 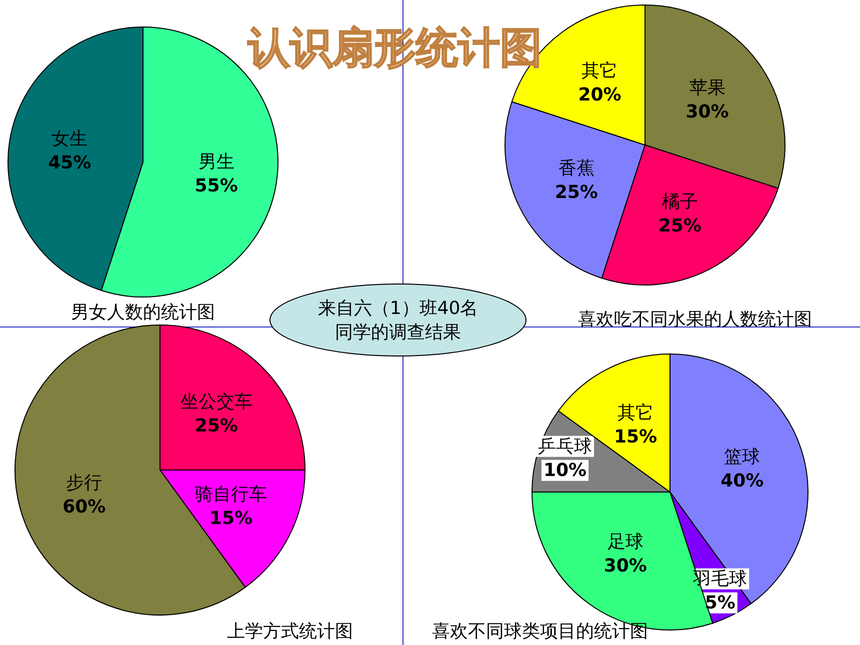 What do you see at coordinates (398, 320) in the screenshot?
I see `text: 来自六（1）班40名同学的调查结果` at bounding box center [398, 320].